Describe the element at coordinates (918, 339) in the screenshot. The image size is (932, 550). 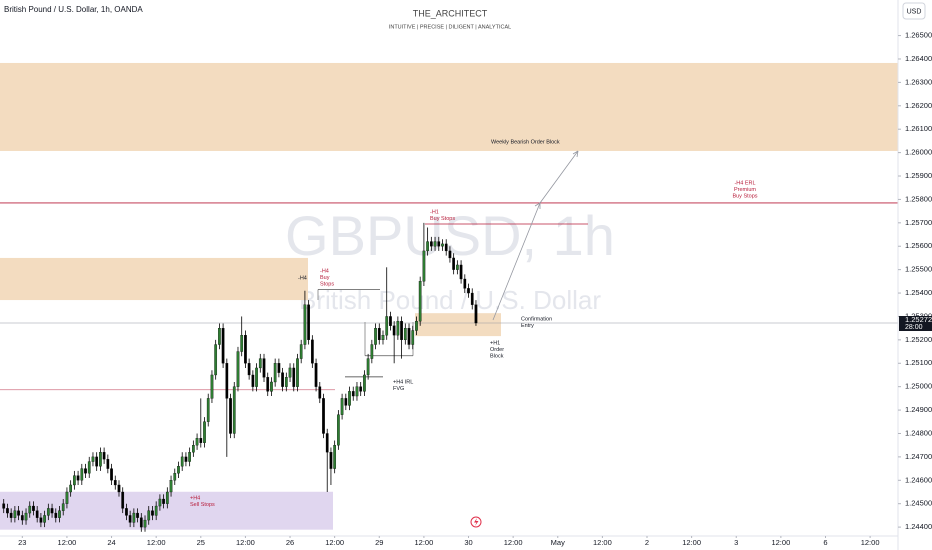
I see `y-tick-label: 1.25200` at that location.